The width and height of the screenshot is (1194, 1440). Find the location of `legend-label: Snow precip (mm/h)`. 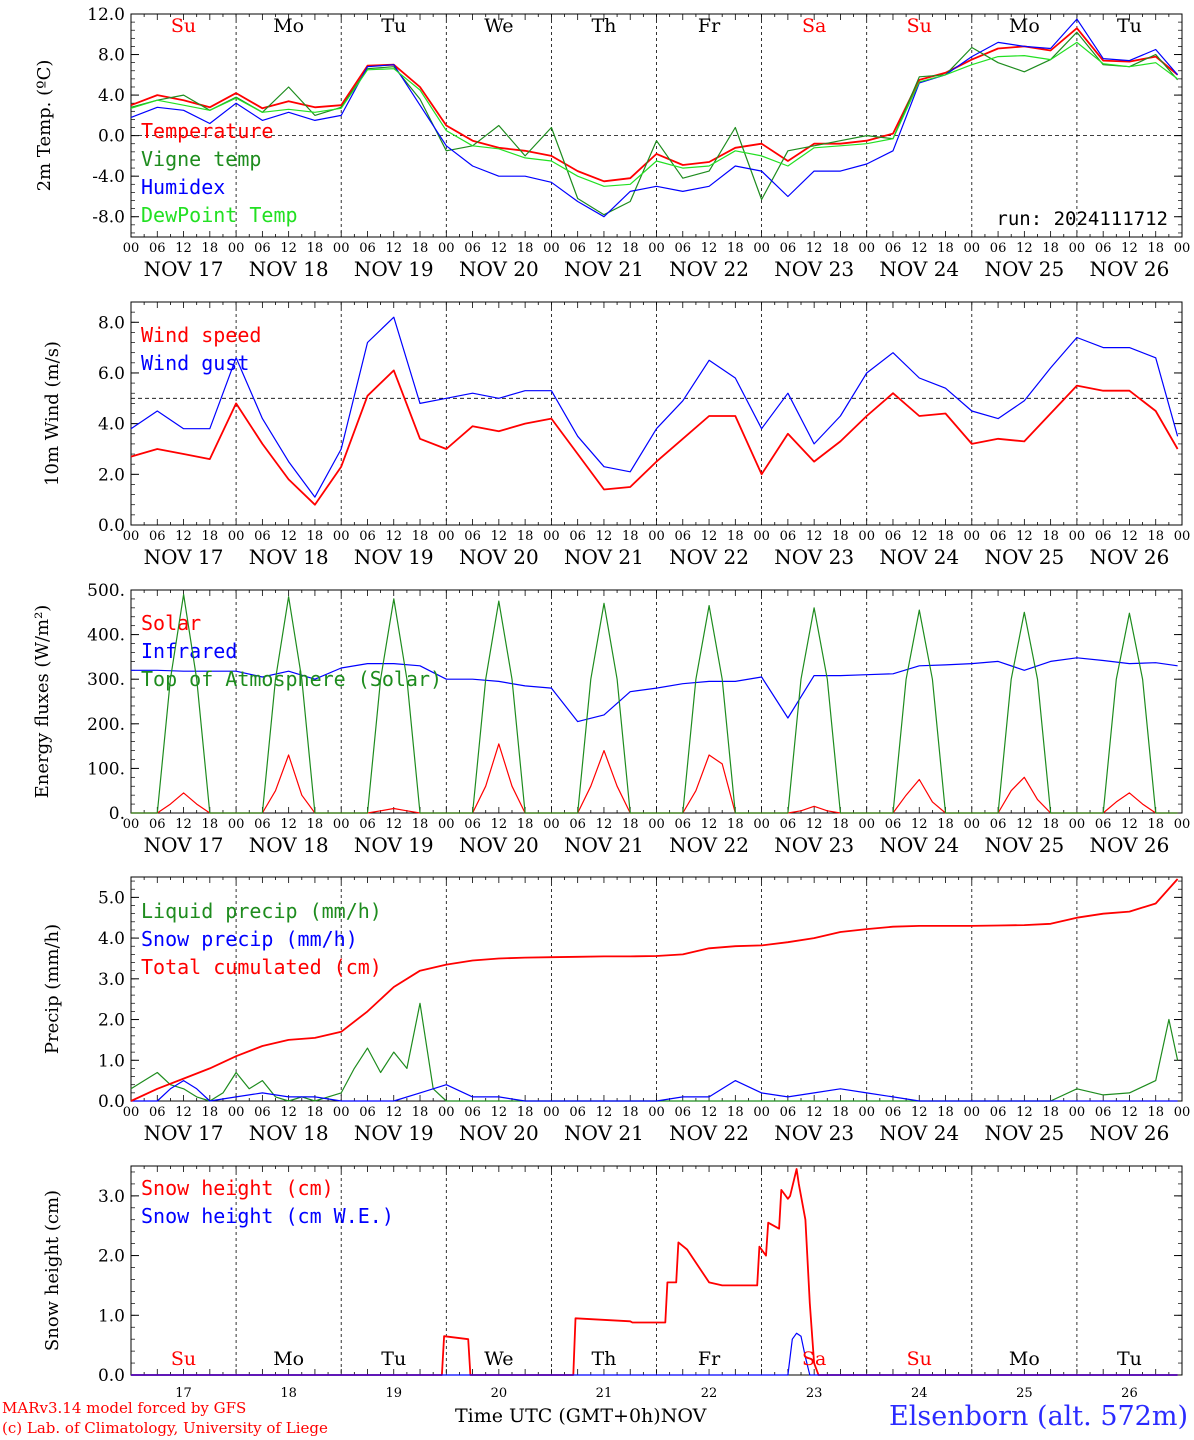

legend-label: Snow precip (mm/h) is located at coordinates (249, 939).